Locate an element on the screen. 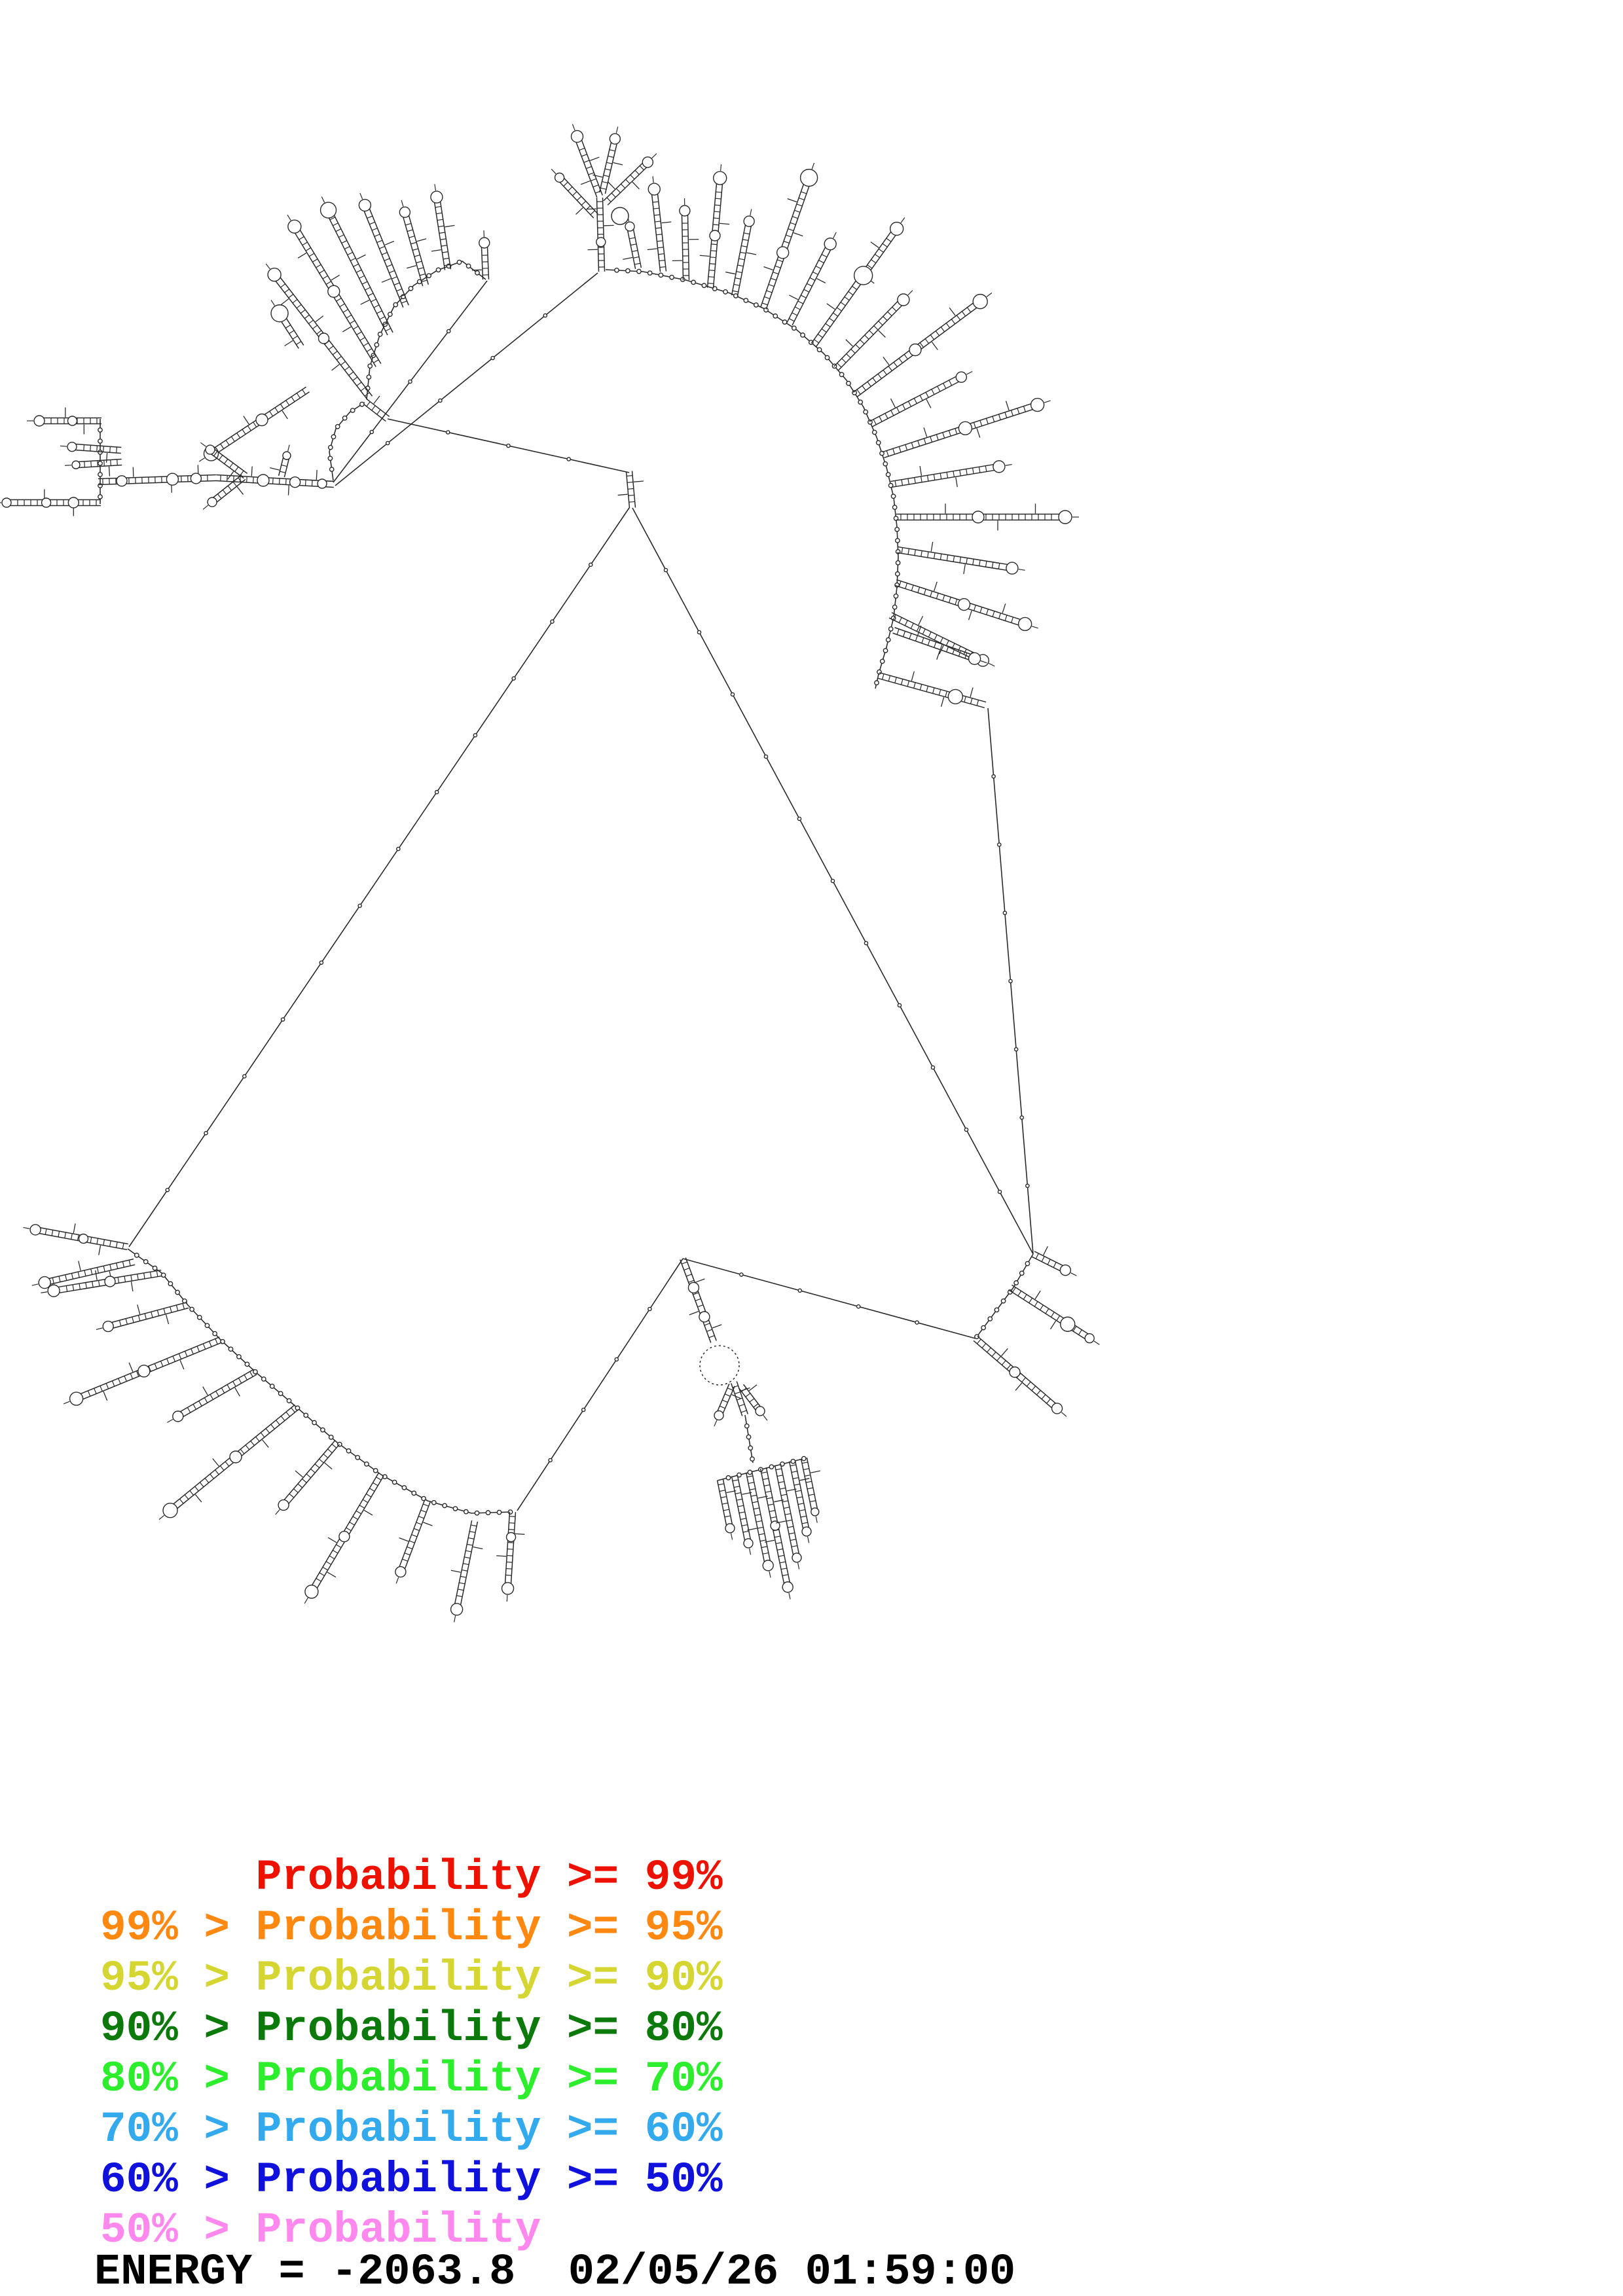 This screenshot has width=1623, height=2296. legend-row-50-60: 60% > Probability >= 50% is located at coordinates (411, 2179).